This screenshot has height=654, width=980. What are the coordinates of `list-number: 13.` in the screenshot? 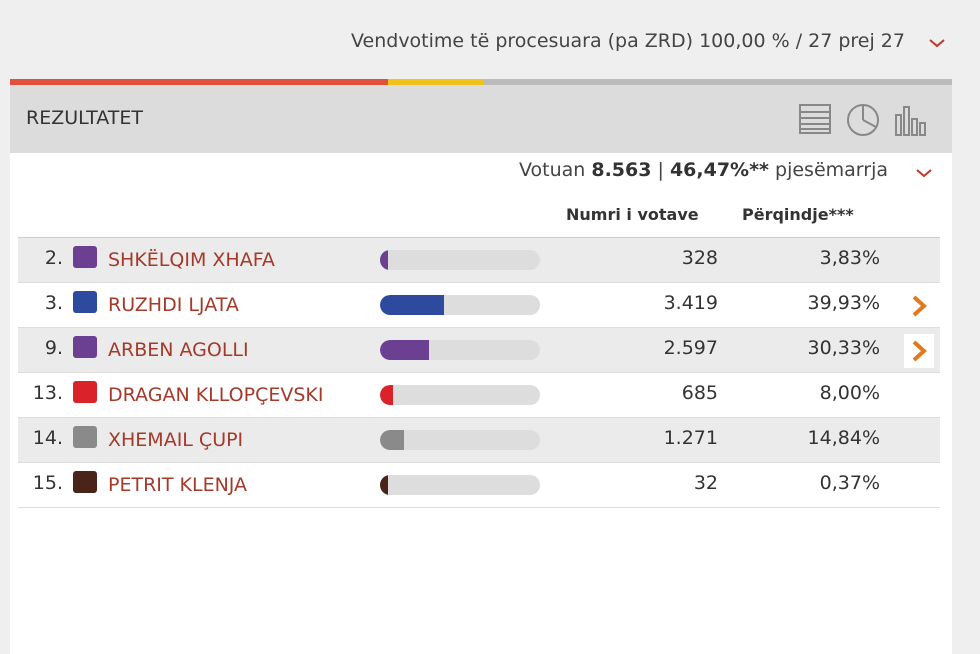 It's located at (47, 393).